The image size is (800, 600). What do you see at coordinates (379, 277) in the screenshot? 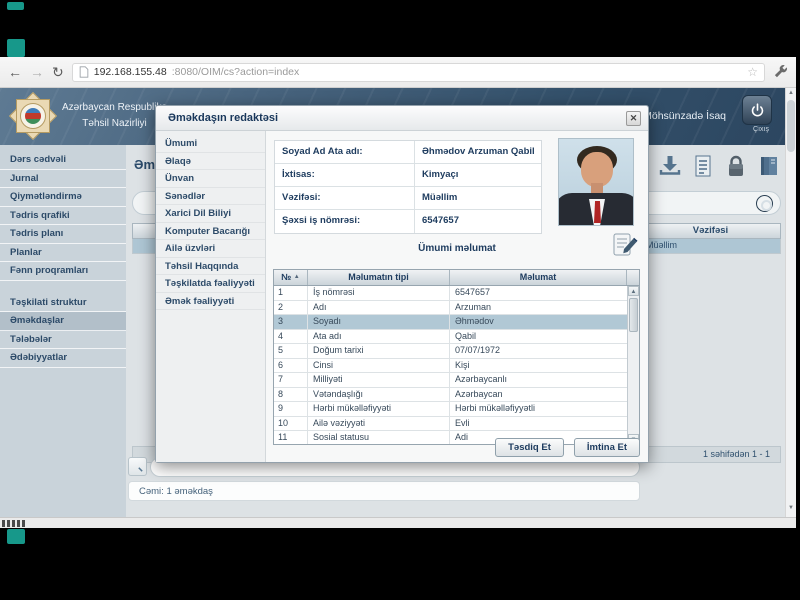
I see `header-type: Məlumatın tipi` at bounding box center [379, 277].